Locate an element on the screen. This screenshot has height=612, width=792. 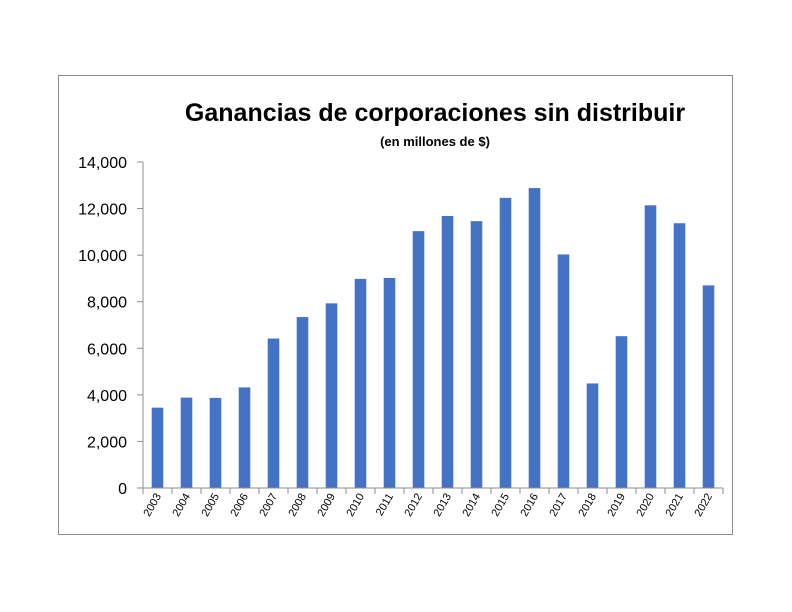
x-tick-label: 2021 is located at coordinates (674, 505).